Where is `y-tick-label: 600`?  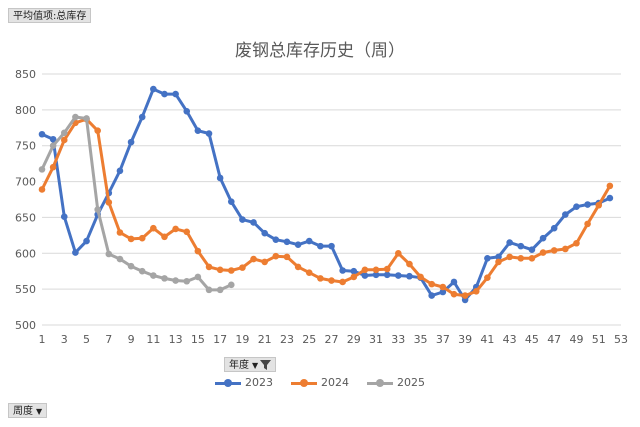
y-tick-label: 600 is located at coordinates (25, 253).